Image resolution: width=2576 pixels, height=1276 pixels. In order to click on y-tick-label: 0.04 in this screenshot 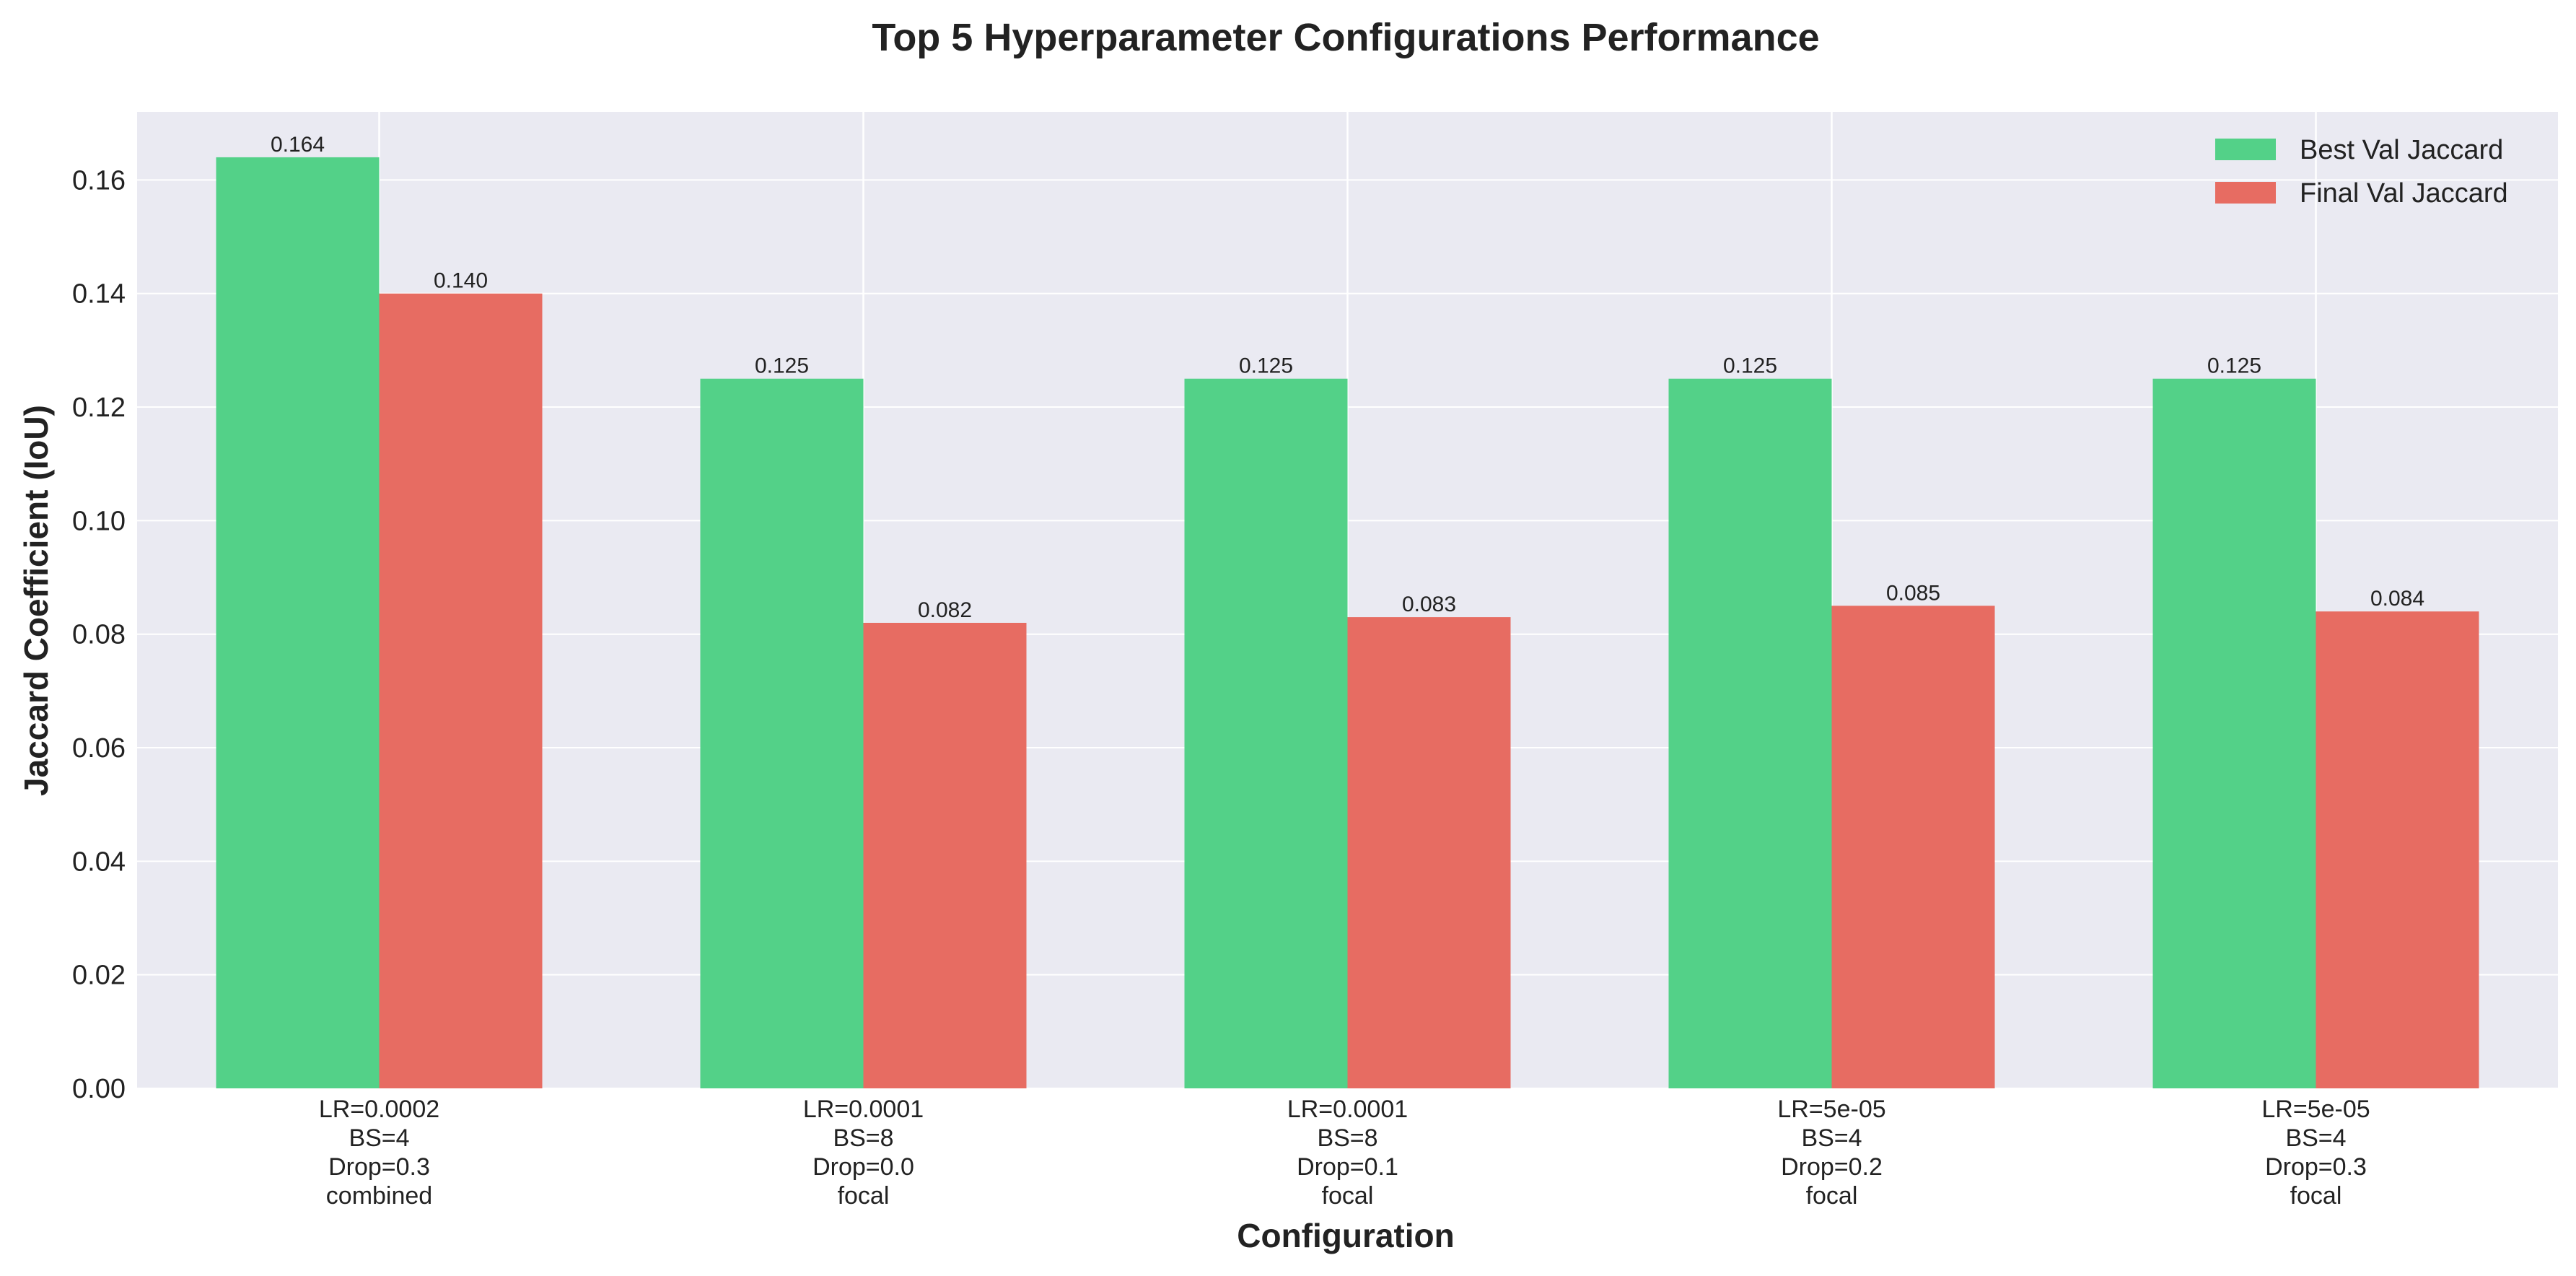, I will do `click(99, 862)`.